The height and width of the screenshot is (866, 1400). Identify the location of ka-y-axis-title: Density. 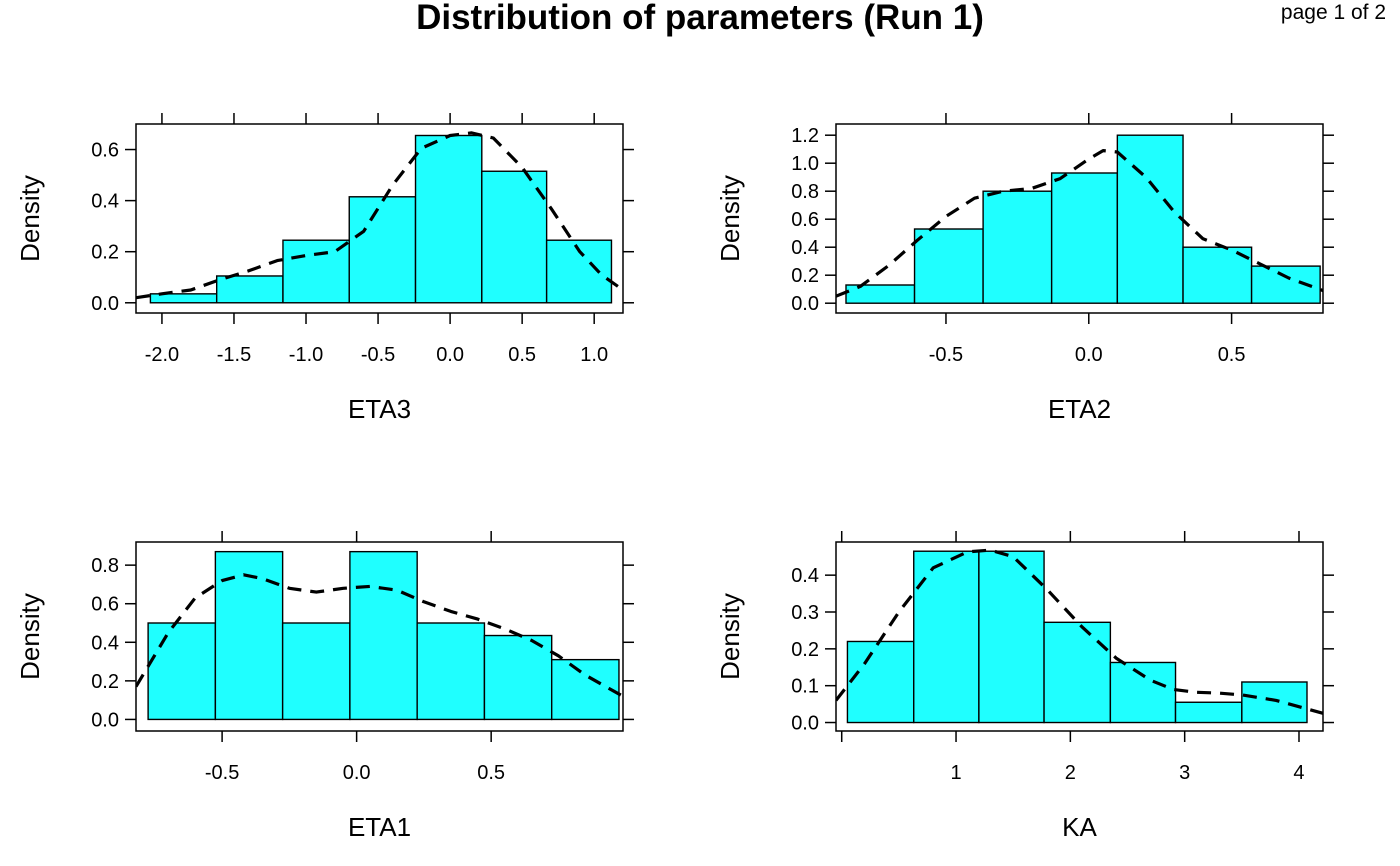
(730, 636).